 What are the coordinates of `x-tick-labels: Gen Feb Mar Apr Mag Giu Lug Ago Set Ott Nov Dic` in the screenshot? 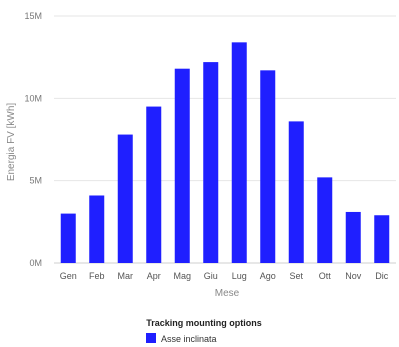 It's located at (224, 276).